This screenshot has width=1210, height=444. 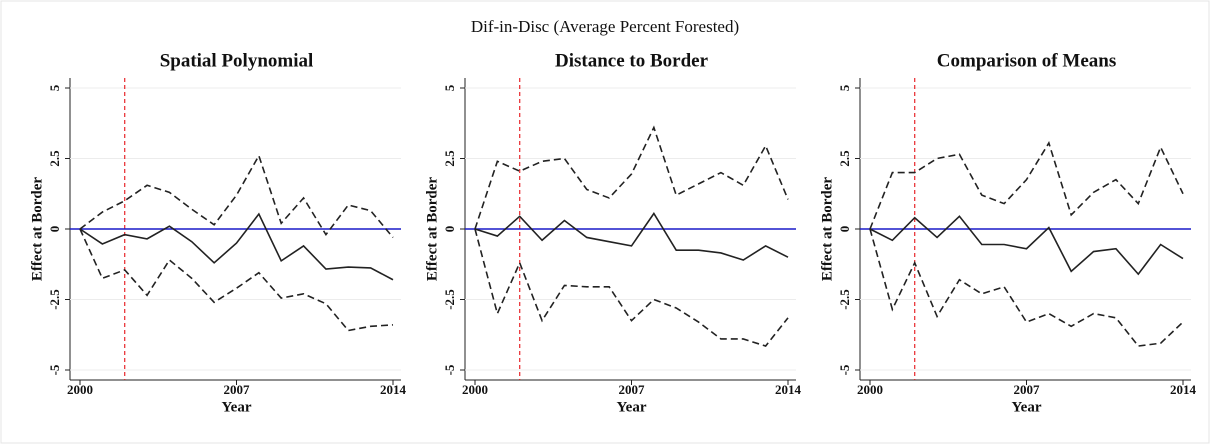 What do you see at coordinates (1026, 60) in the screenshot?
I see `panel-title: Comparison of Means` at bounding box center [1026, 60].